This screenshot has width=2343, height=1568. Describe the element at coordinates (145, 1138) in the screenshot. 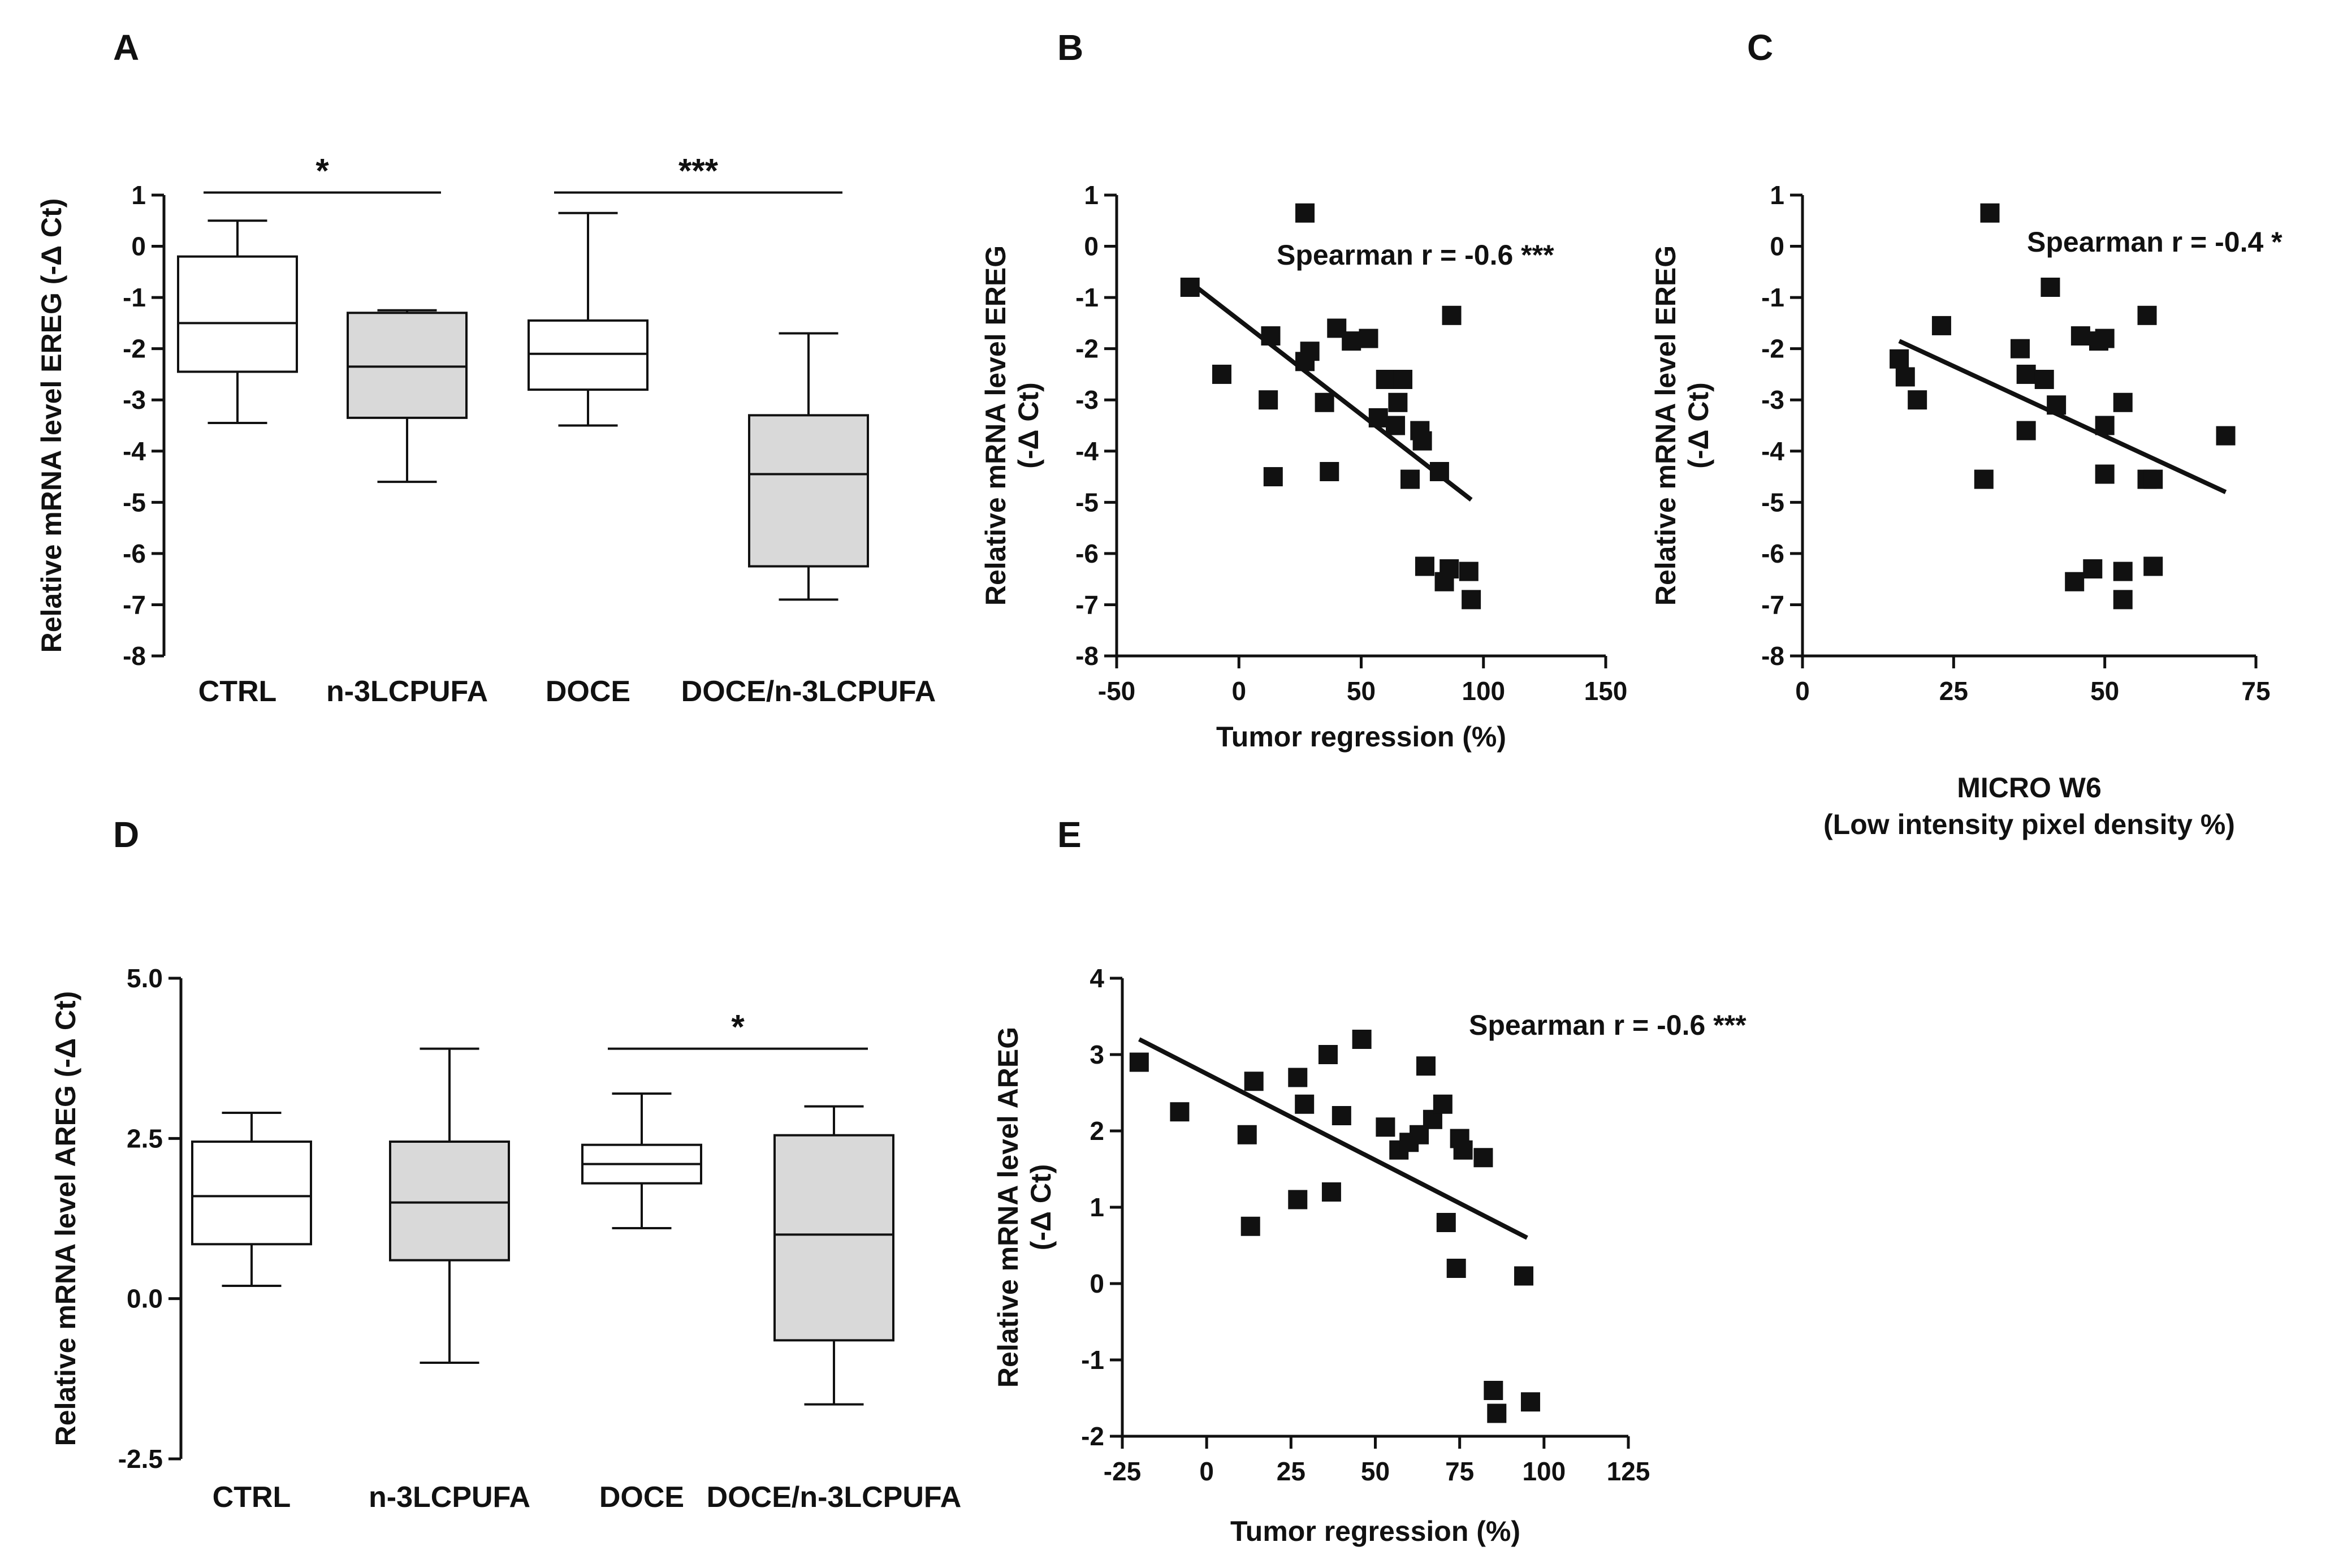

I see `d-y-tick-label: 2.5` at that location.